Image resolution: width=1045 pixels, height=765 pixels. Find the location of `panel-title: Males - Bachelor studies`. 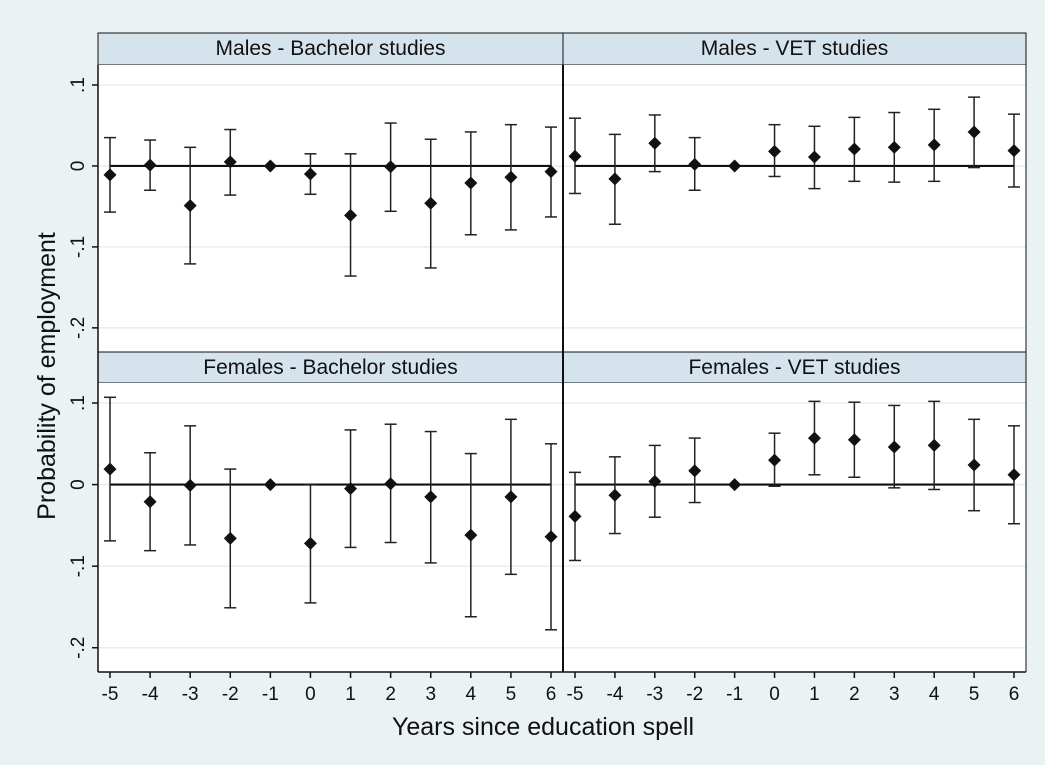

panel-title: Males - Bachelor studies is located at coordinates (331, 48).